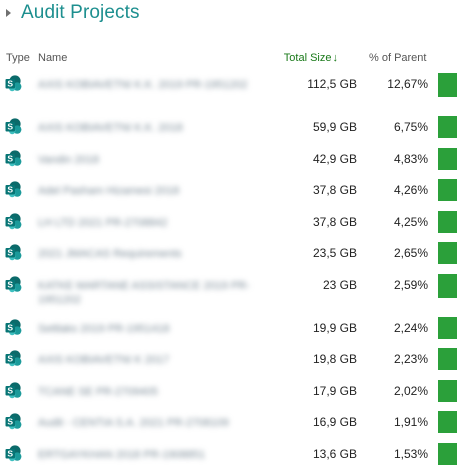  I want to click on table-row: S TCANE SE PR-2709405 17,9 GB 2,02%, so click(234, 395).